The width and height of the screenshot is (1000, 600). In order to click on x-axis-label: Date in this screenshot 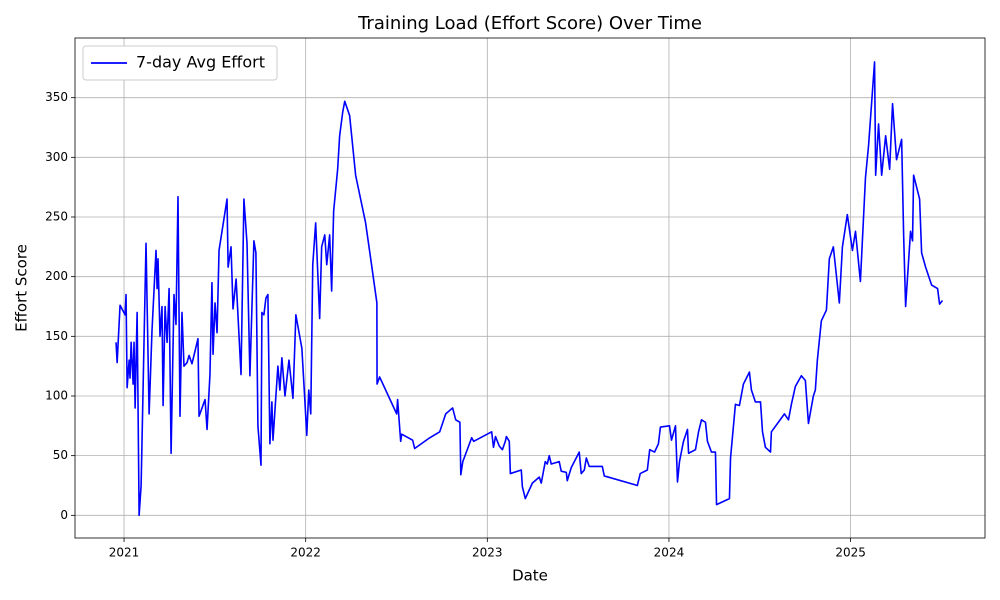, I will do `click(530, 576)`.